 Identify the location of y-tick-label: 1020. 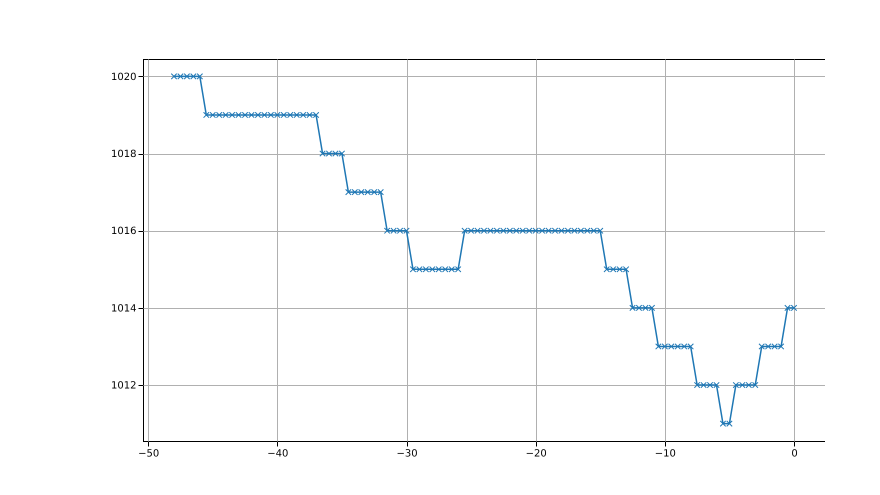
(123, 77).